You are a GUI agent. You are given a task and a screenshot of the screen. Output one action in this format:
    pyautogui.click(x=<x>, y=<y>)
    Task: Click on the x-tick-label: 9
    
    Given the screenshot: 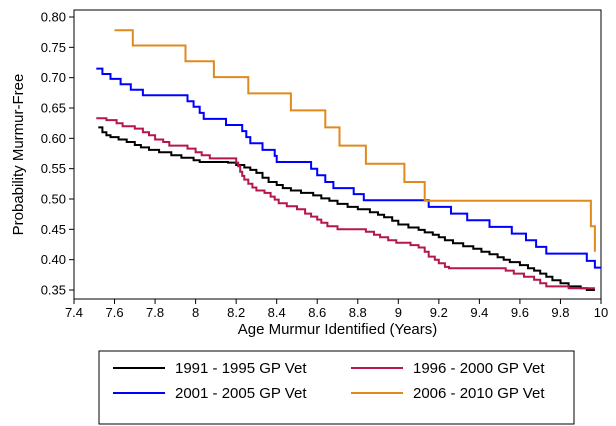 What is the action you would take?
    pyautogui.click(x=398, y=312)
    